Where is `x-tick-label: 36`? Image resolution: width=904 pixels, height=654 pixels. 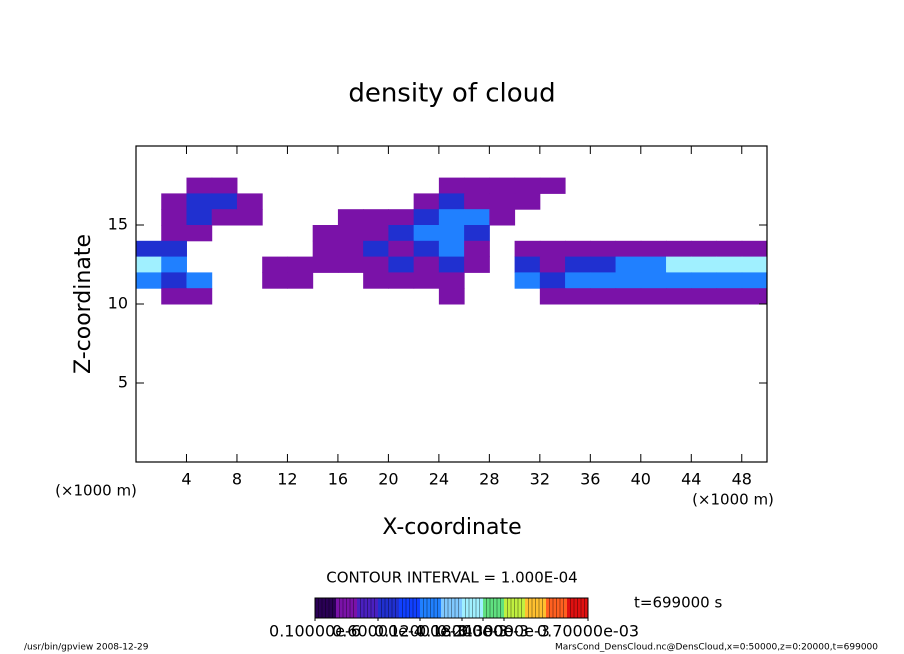 x-tick-label: 36 is located at coordinates (590, 479).